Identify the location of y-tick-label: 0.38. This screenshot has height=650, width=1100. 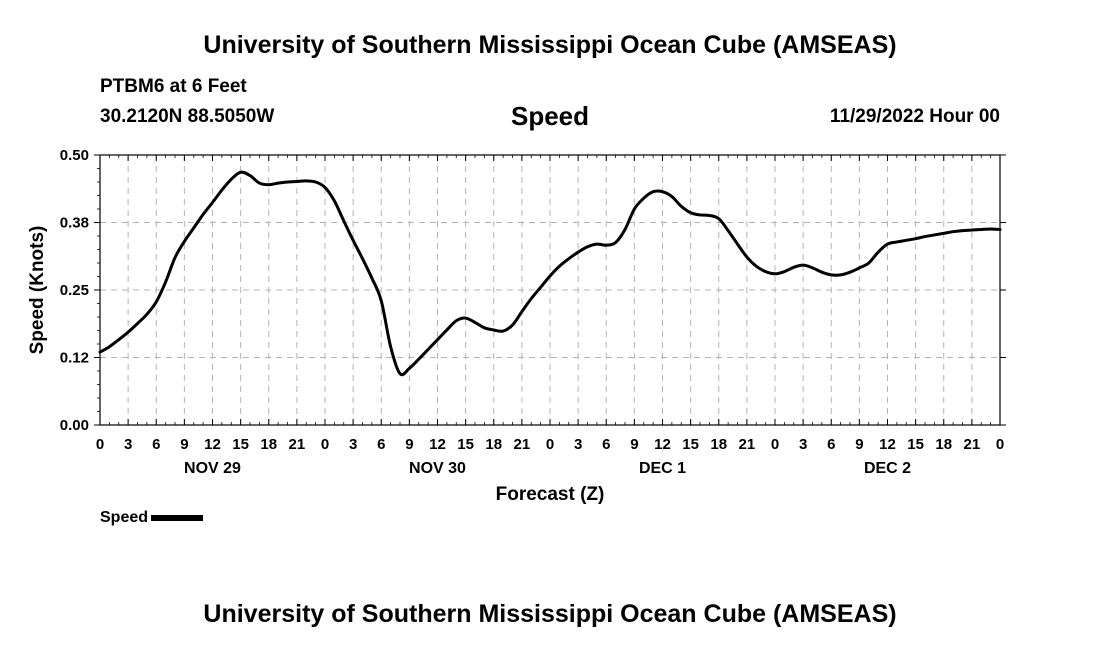
(74, 223).